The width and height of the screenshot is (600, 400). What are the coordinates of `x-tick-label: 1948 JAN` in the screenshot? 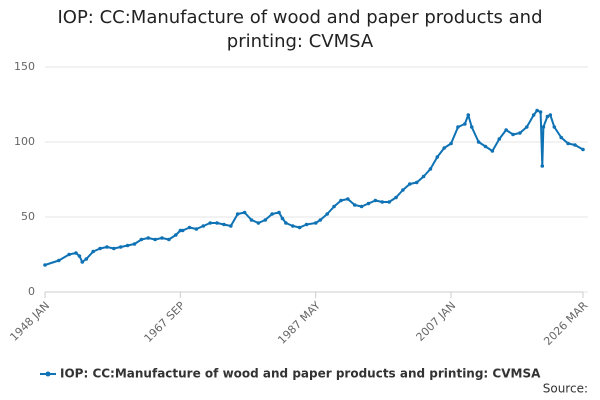 It's located at (29, 321).